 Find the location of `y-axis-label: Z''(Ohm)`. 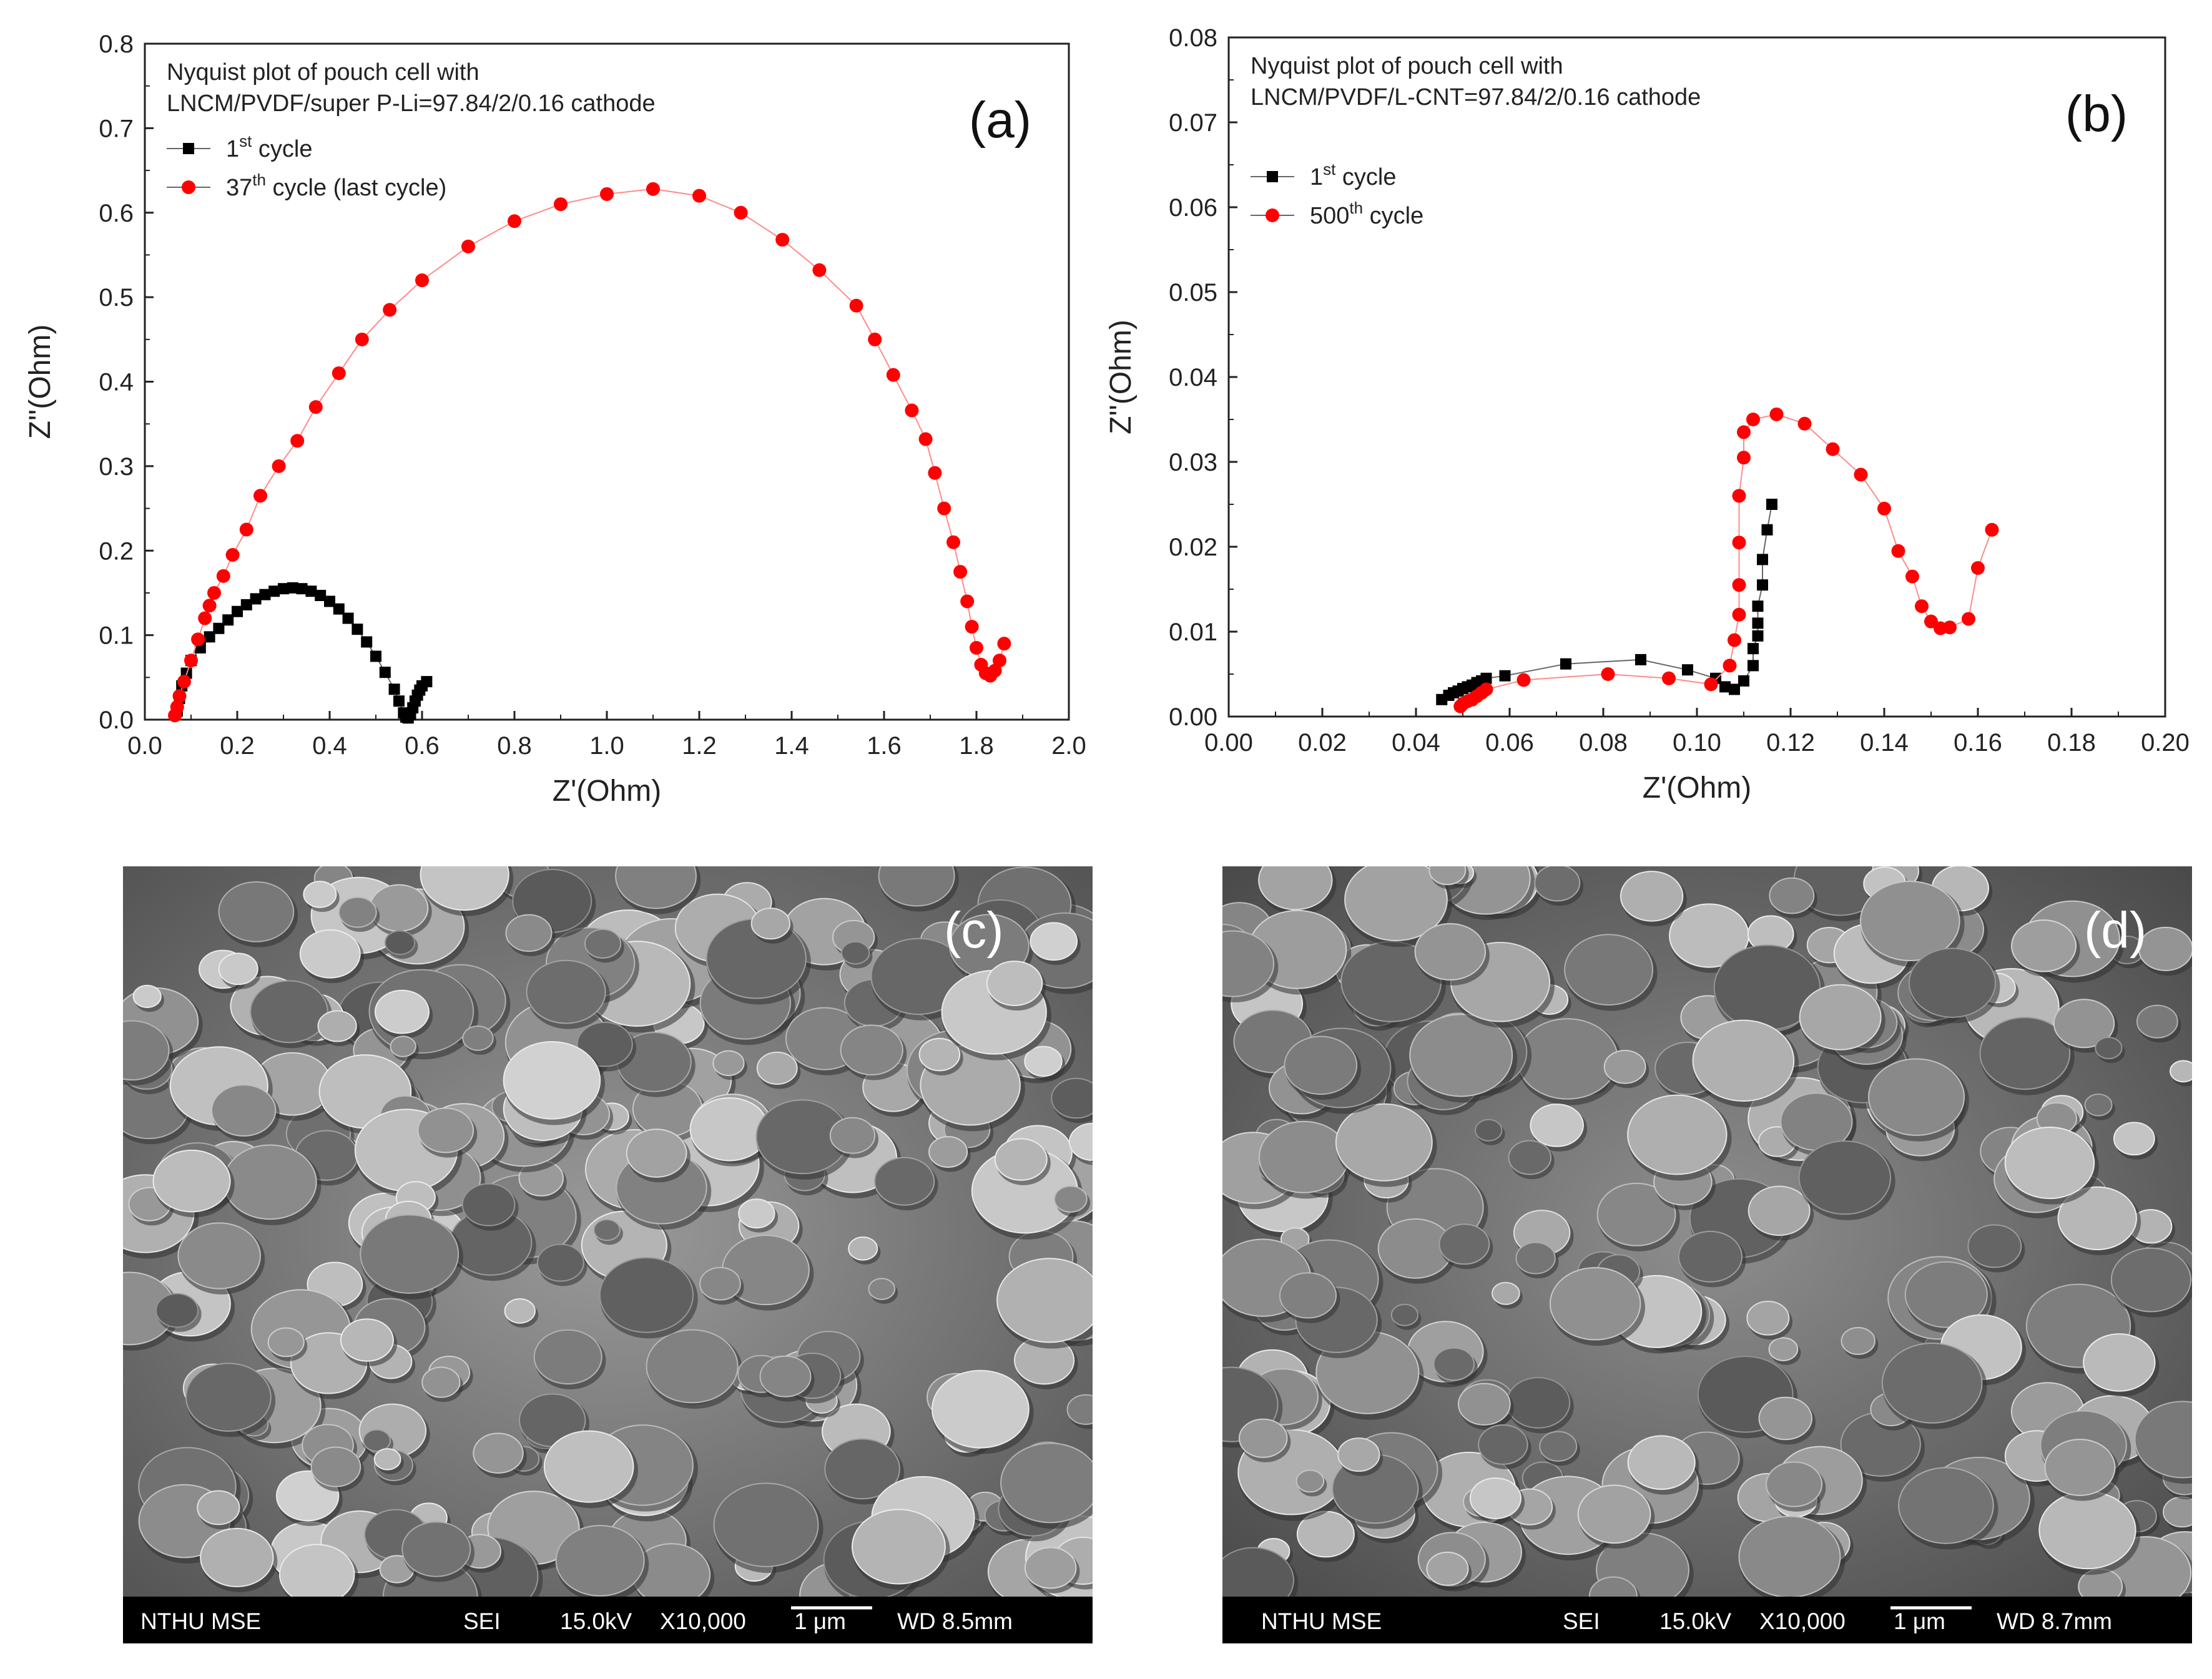

y-axis-label: Z''(Ohm) is located at coordinates (1122, 377).